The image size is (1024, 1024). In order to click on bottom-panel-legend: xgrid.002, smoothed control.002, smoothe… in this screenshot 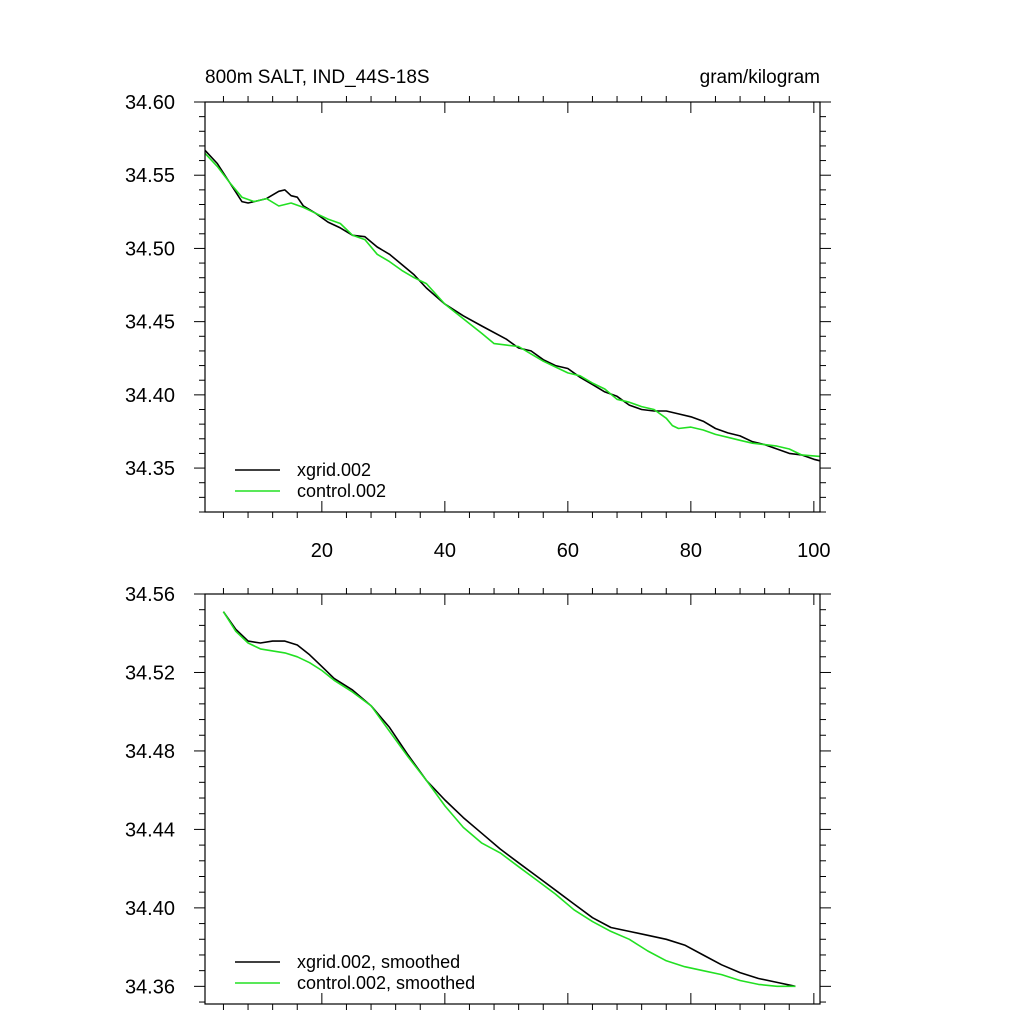, I will do `click(355, 972)`.